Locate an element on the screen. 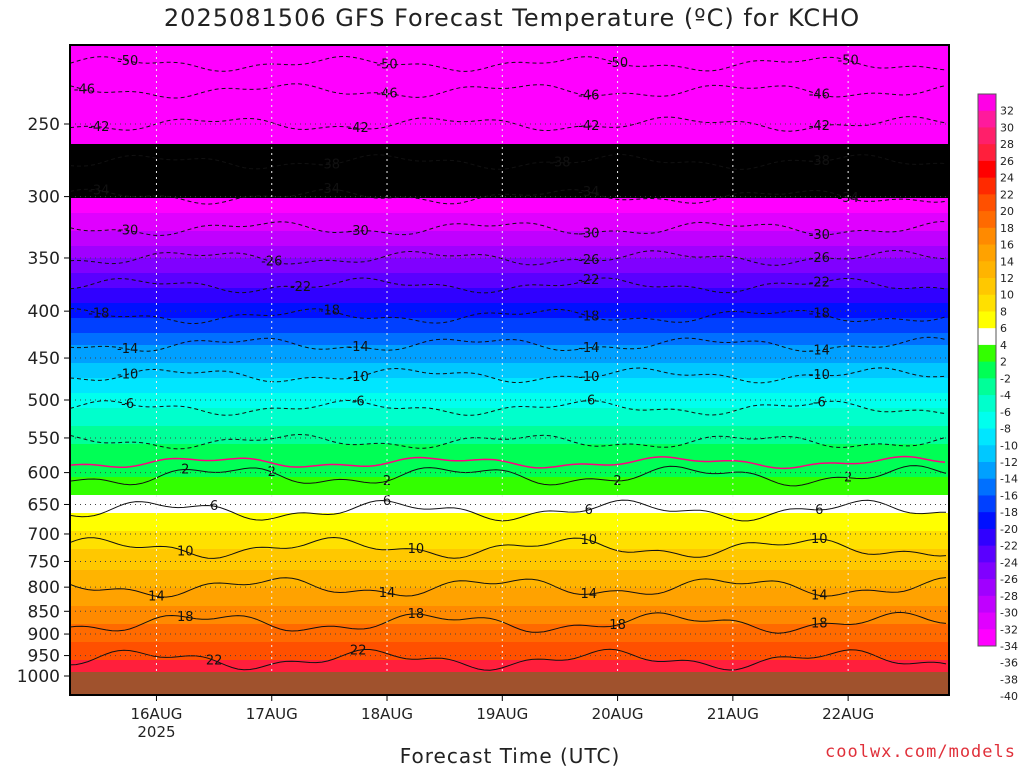  contour-label: -50 is located at coordinates (127, 61).